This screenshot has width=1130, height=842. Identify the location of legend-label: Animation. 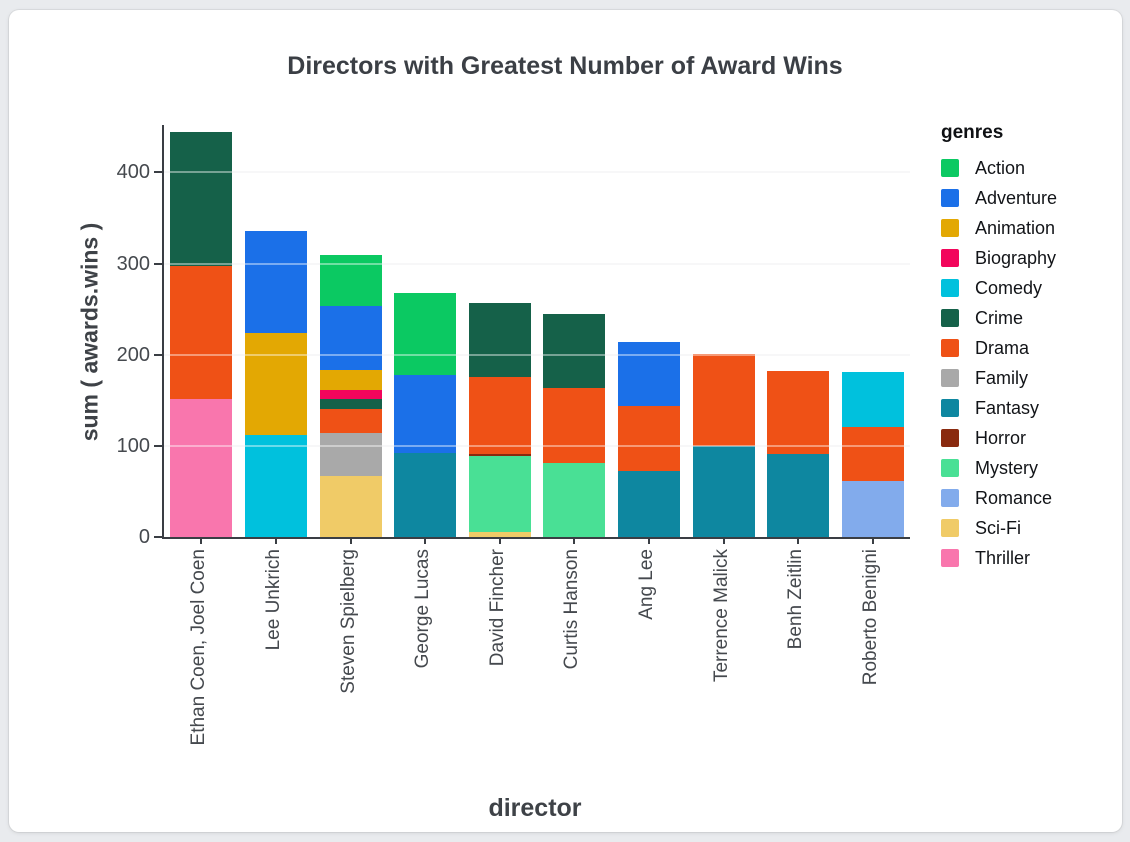
(1015, 227).